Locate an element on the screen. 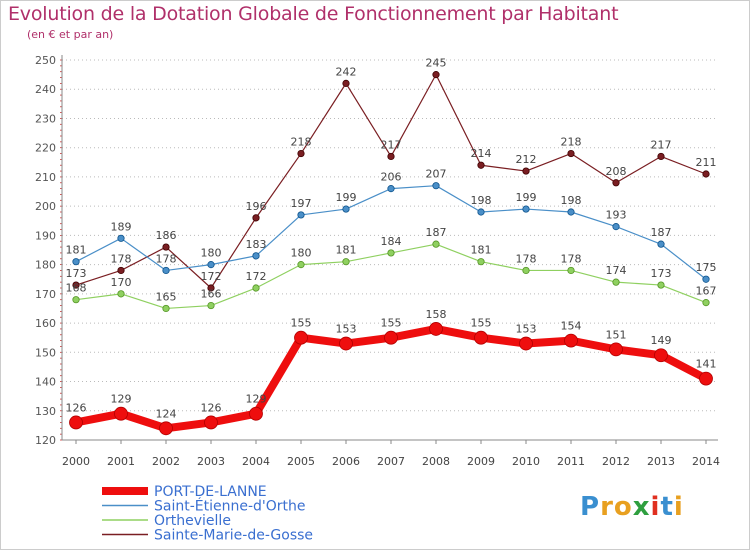  x-tick-label: 2002 is located at coordinates (166, 461).